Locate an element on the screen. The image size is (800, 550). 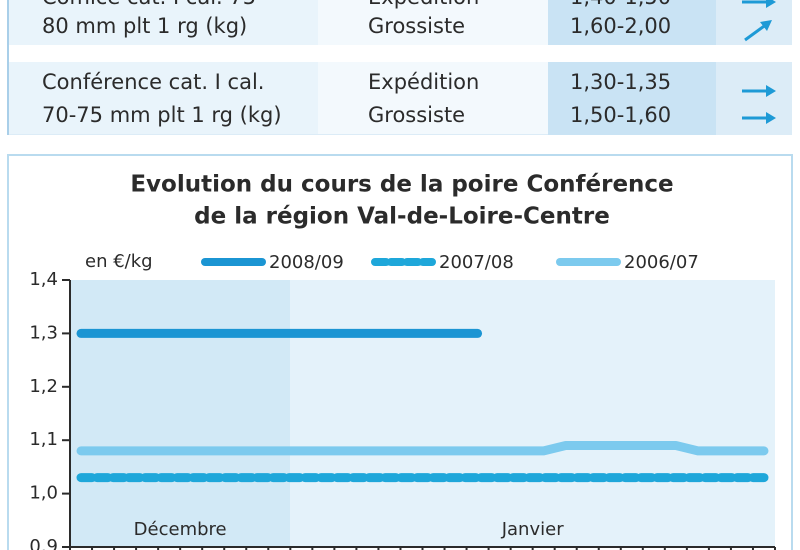
legend-label: 2008/09 is located at coordinates (306, 262).